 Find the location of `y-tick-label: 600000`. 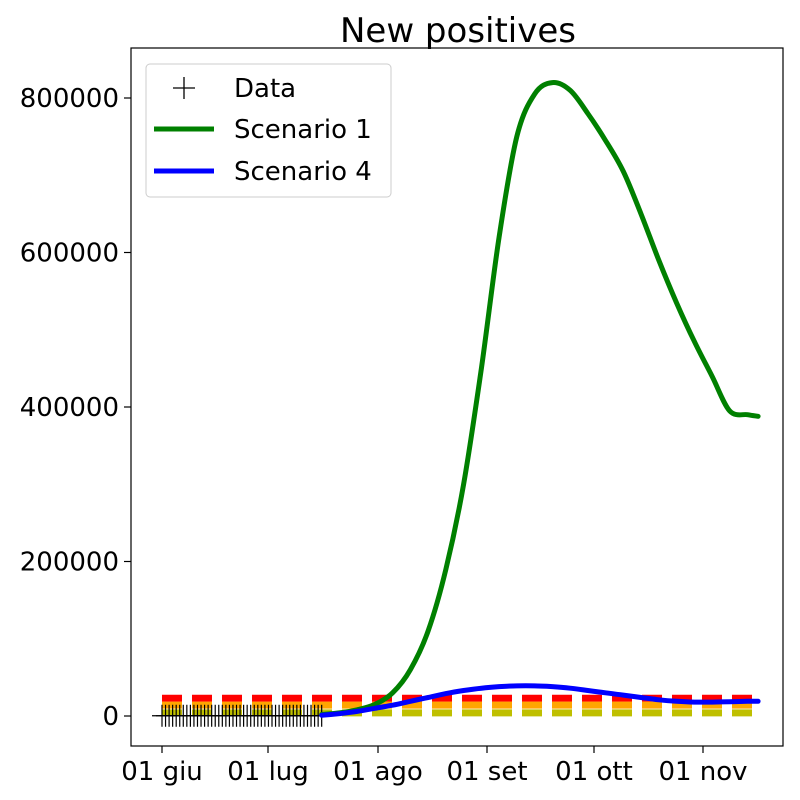

y-tick-label: 600000 is located at coordinates (69, 254).